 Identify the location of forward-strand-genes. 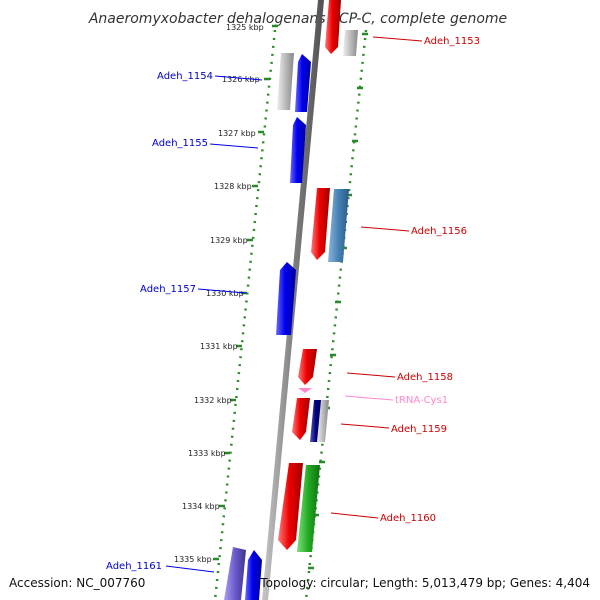
(267, 326).